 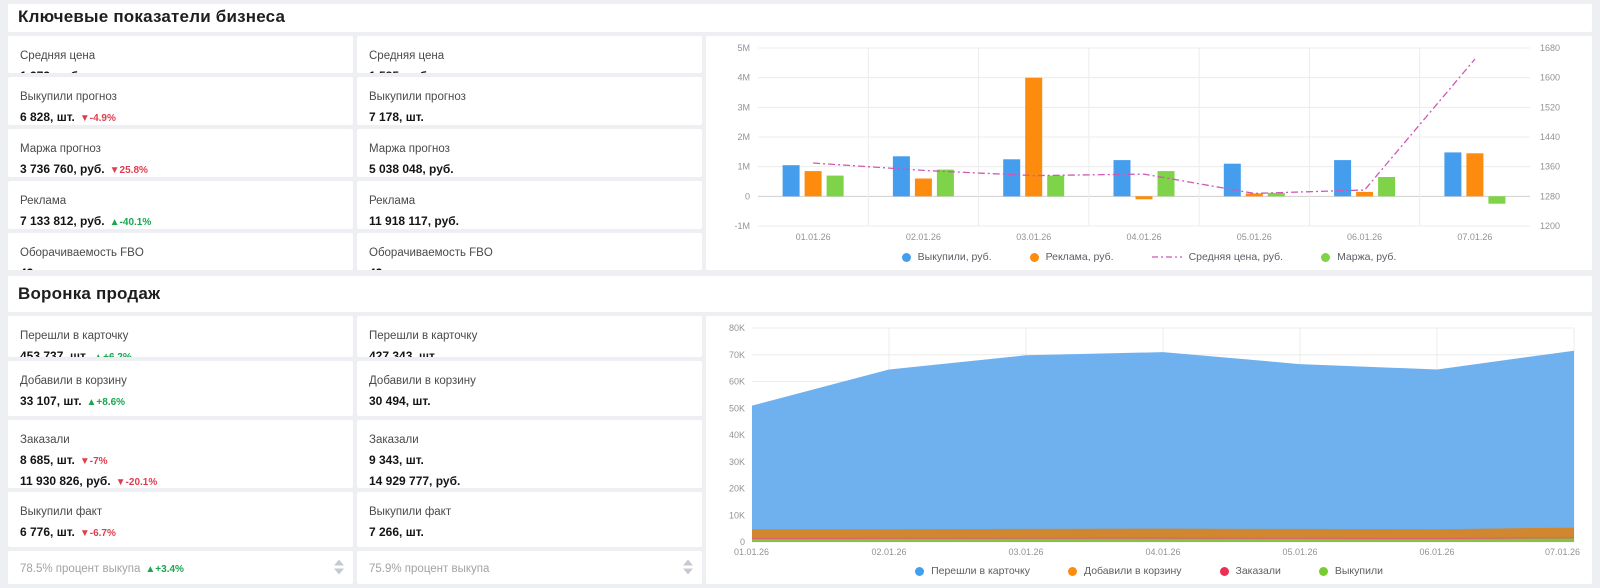 I want to click on svg-text: 70K, so click(x=737, y=355).